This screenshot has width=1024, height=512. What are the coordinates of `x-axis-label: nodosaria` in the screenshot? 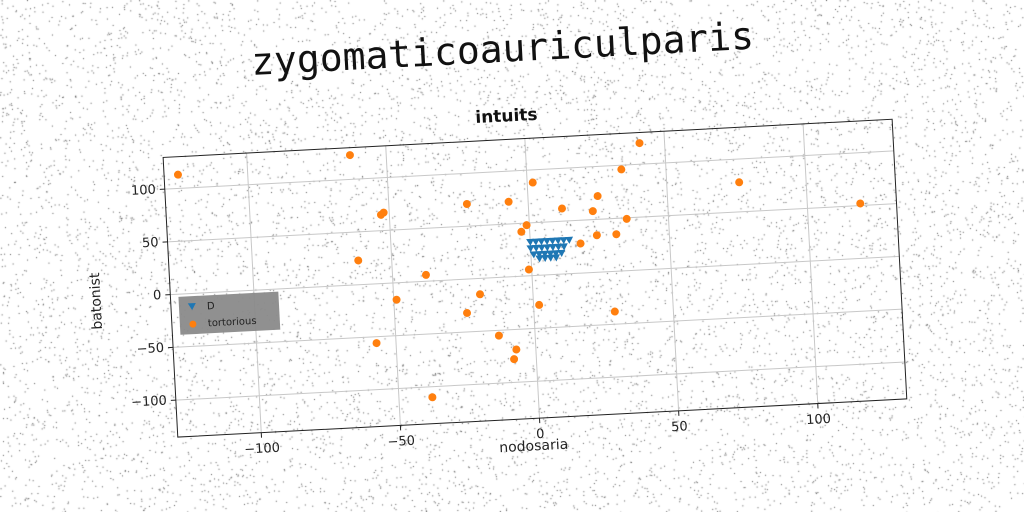 It's located at (534, 447).